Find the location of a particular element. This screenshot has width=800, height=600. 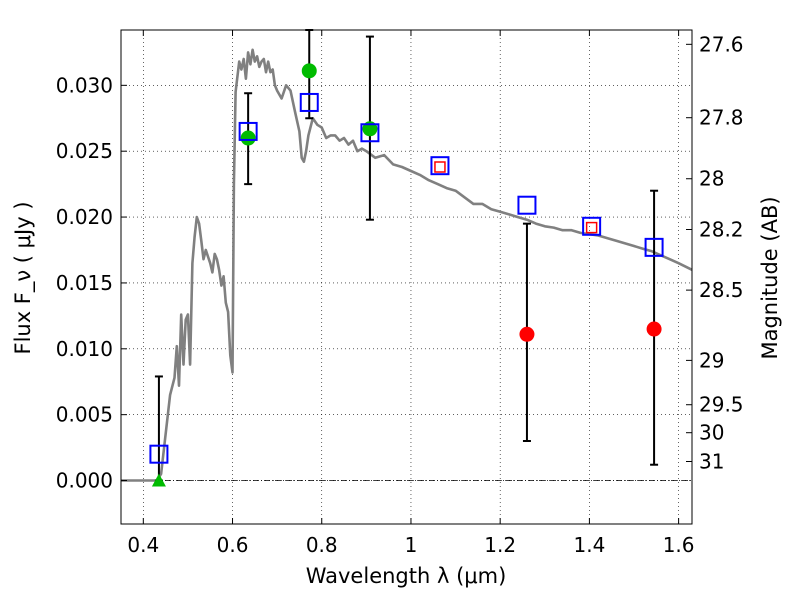

x-tick-label: 1.6 is located at coordinates (679, 545).